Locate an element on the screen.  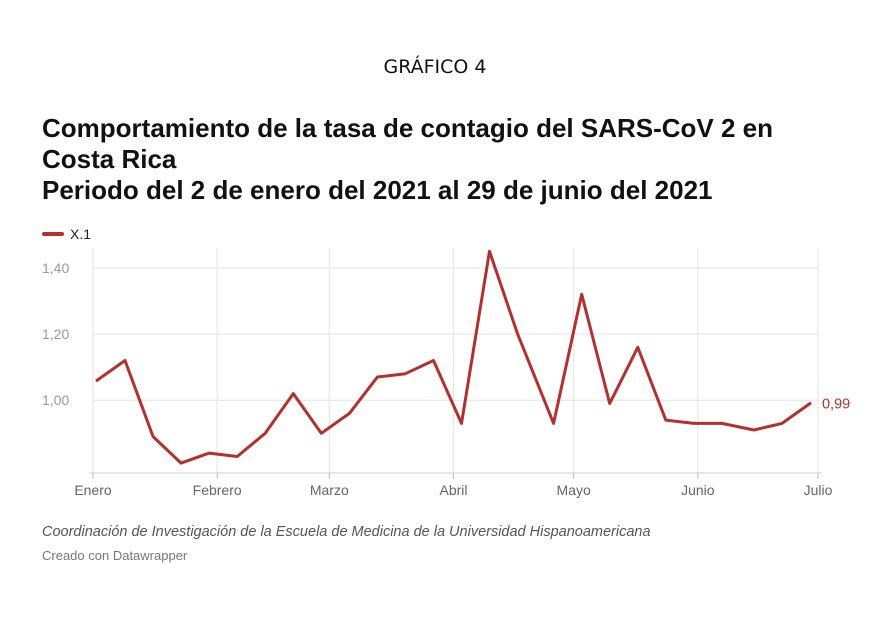
x-tick-label: Mayo is located at coordinates (574, 490).